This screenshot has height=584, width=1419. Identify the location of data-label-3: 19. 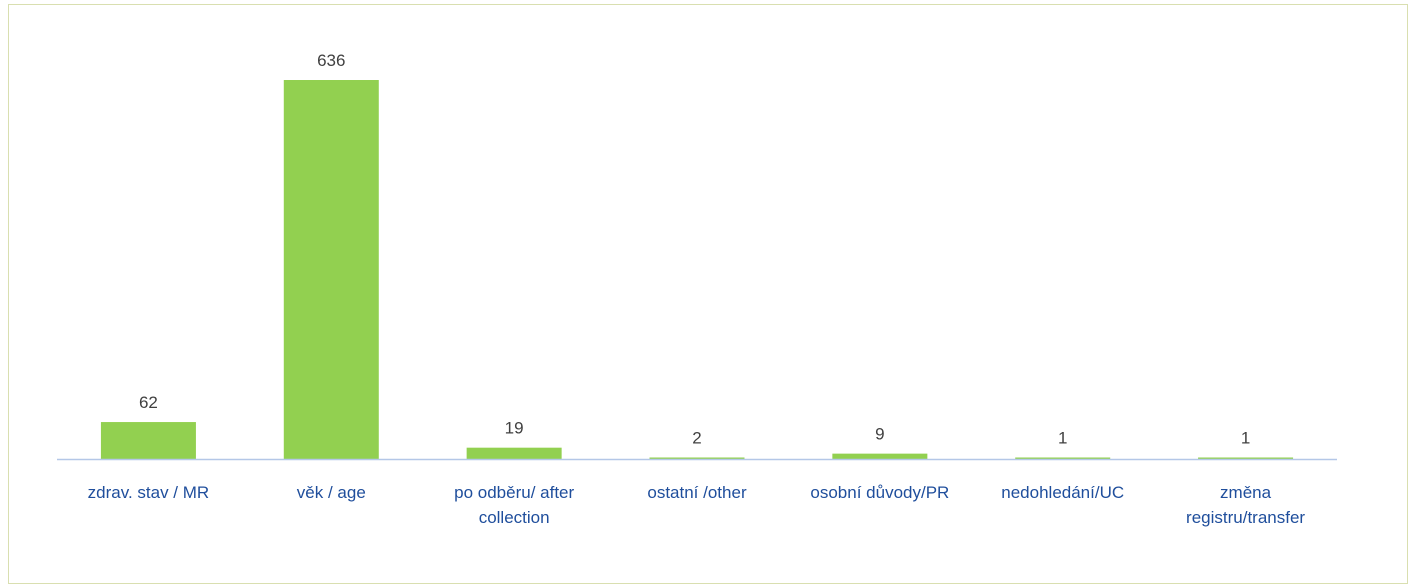
(514, 428).